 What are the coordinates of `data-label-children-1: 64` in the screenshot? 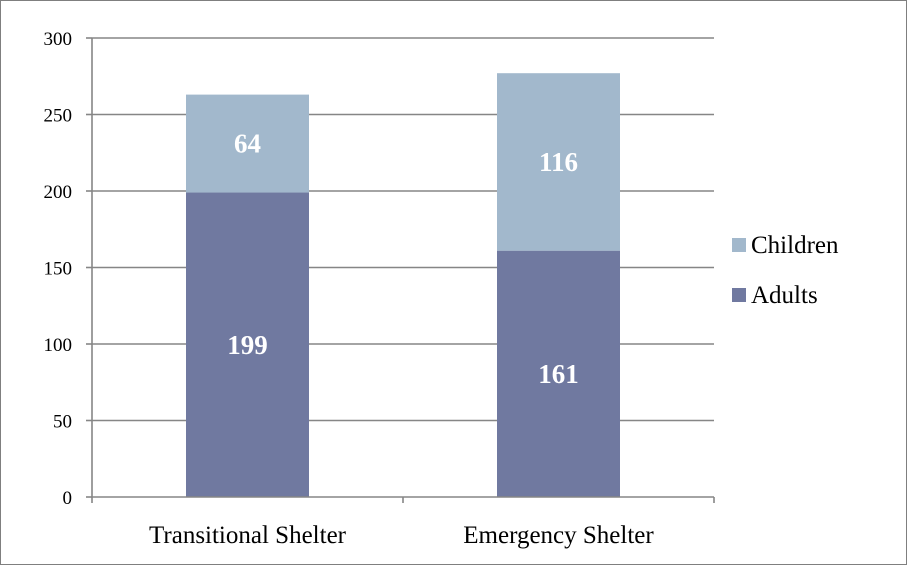 It's located at (247, 144).